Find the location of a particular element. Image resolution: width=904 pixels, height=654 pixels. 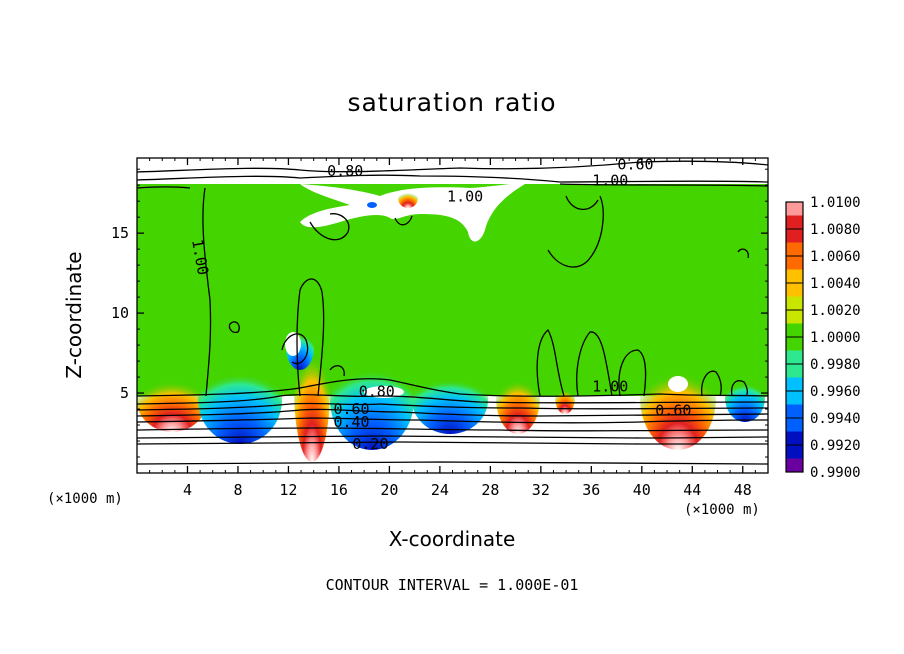

x-tick-label: 48 is located at coordinates (743, 490).